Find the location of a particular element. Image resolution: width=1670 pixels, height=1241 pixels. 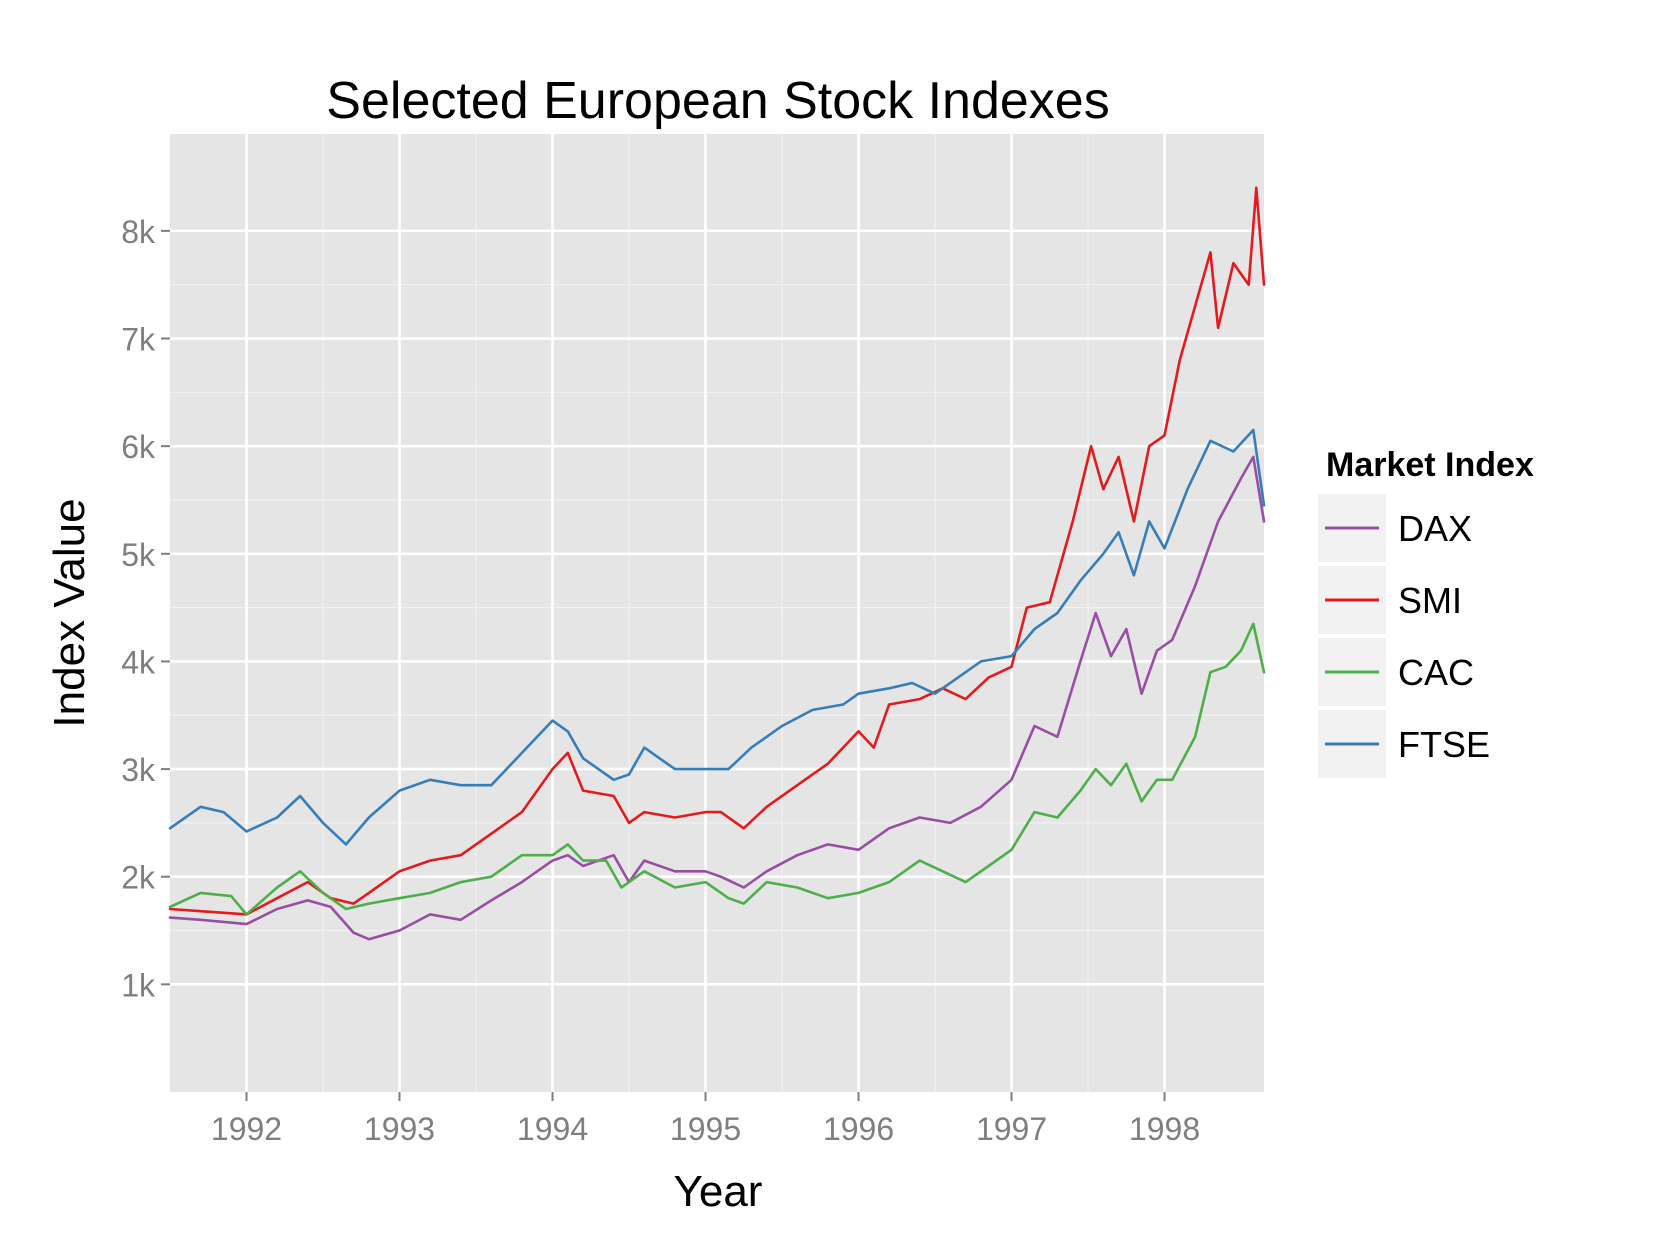

x-tick-label: 1995 is located at coordinates (705, 1129).